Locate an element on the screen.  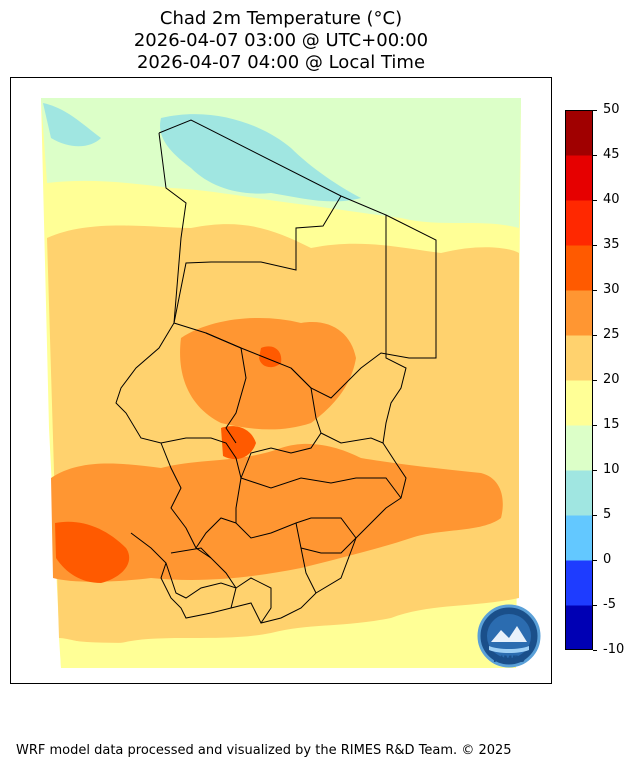
colorbar-border is located at coordinates (579, 380).